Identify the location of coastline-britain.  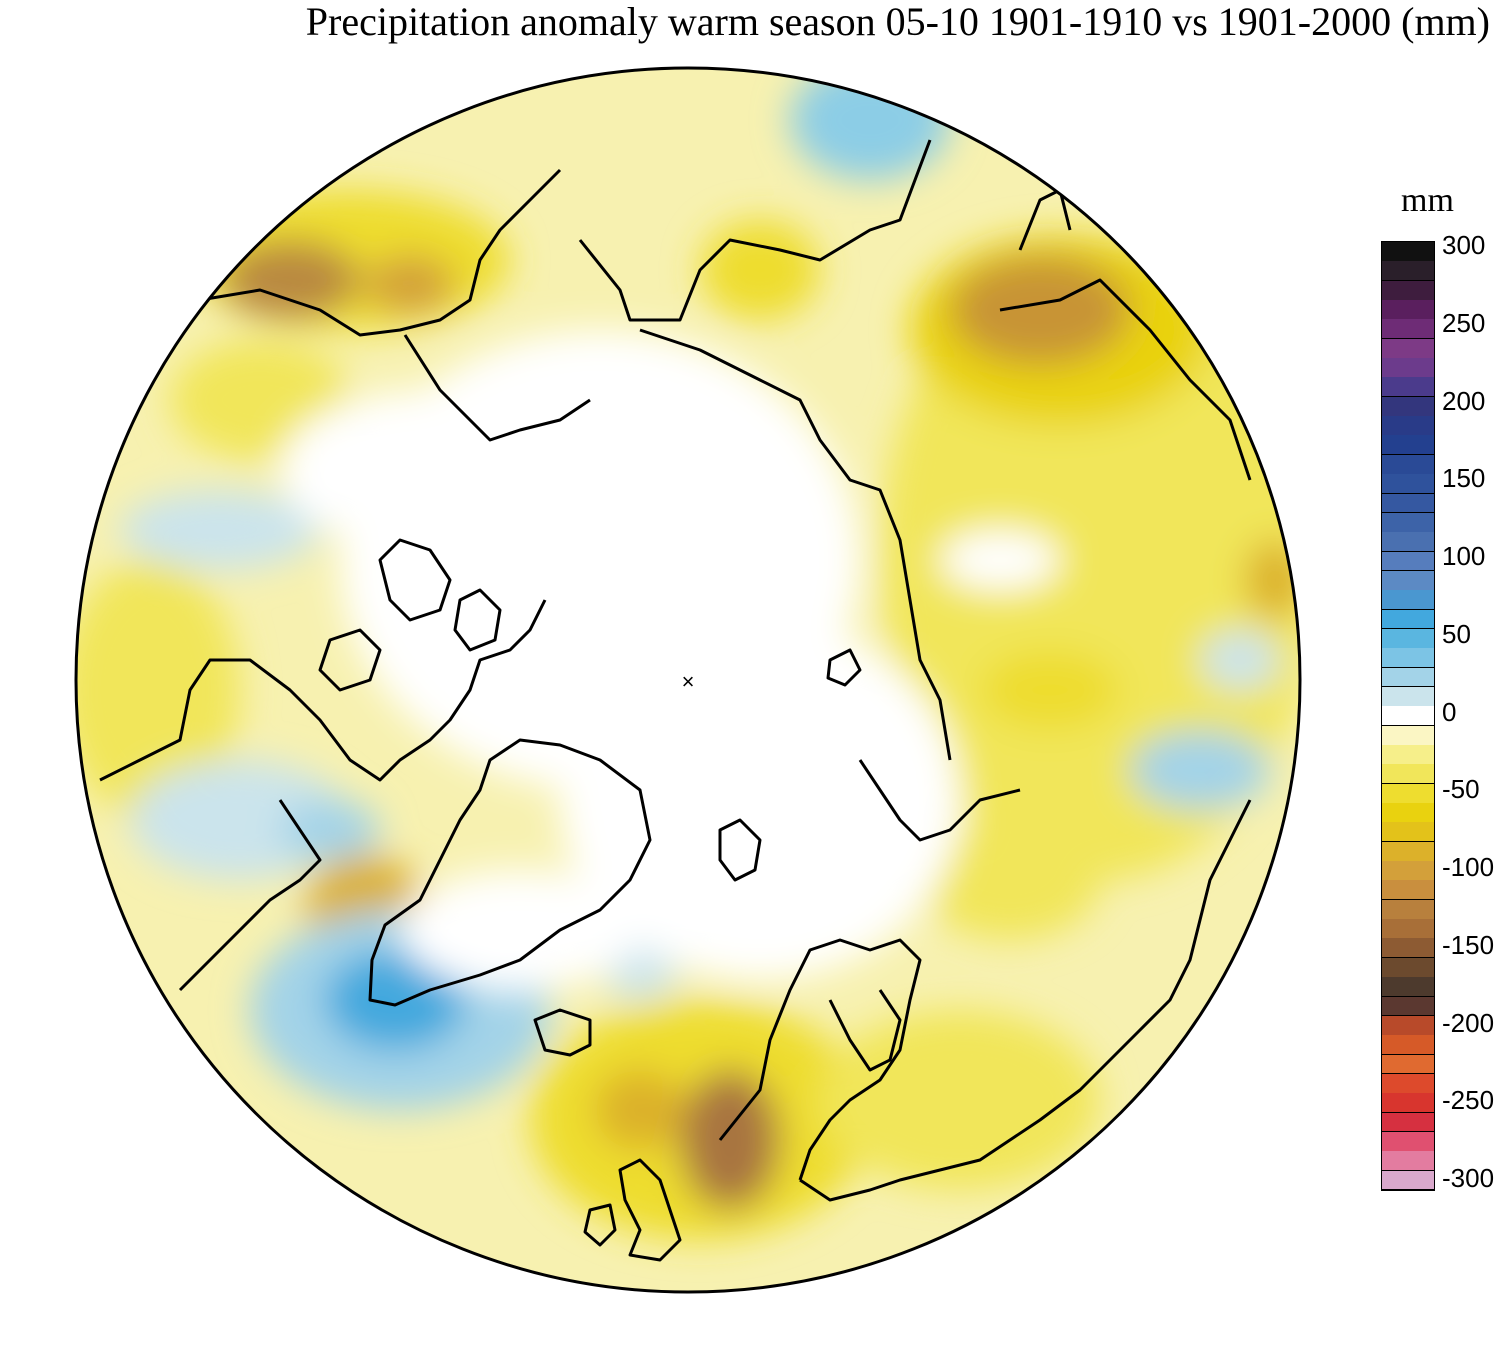
(650, 1210).